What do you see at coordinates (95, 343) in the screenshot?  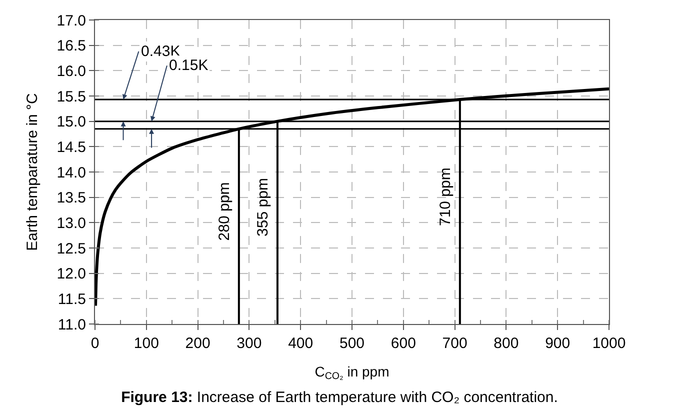 I see `x-tick-label: 0` at bounding box center [95, 343].